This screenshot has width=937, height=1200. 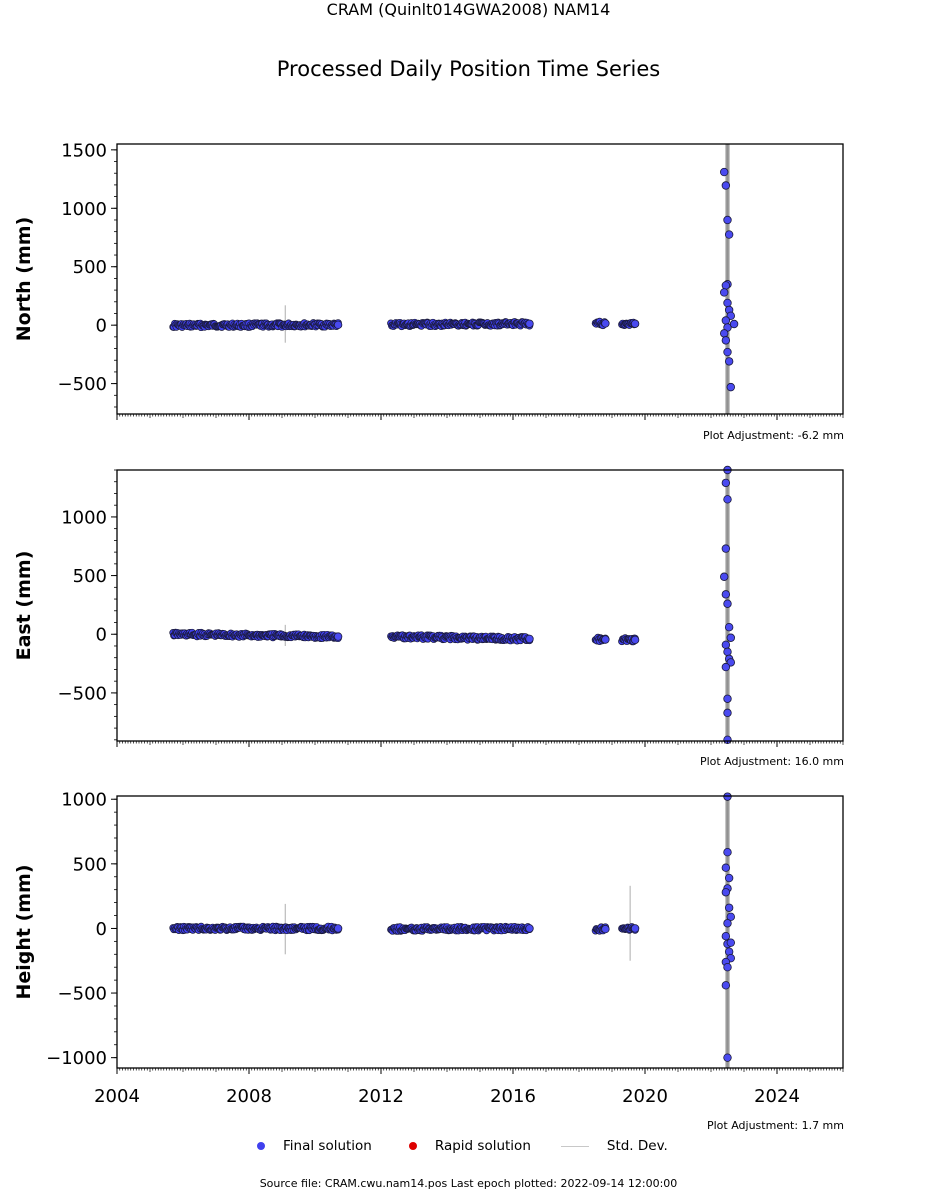 I want to click on legend: Final solution Rapid solution Std. Dev., so click(x=474, y=1146).